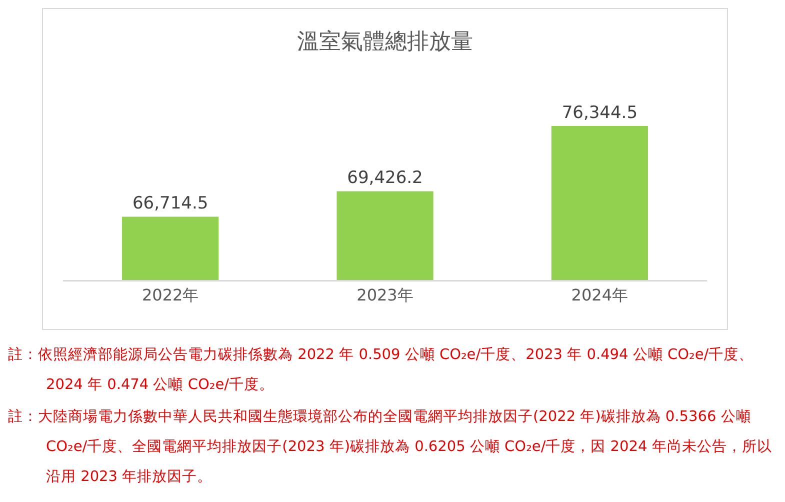 This screenshot has height=502, width=785. Describe the element at coordinates (385, 295) in the screenshot. I see `x-tick-label: 2023年` at that location.